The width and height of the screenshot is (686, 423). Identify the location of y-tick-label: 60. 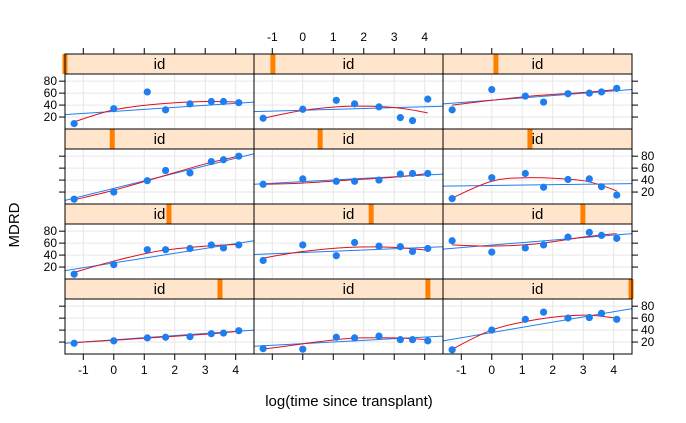
(51, 93).